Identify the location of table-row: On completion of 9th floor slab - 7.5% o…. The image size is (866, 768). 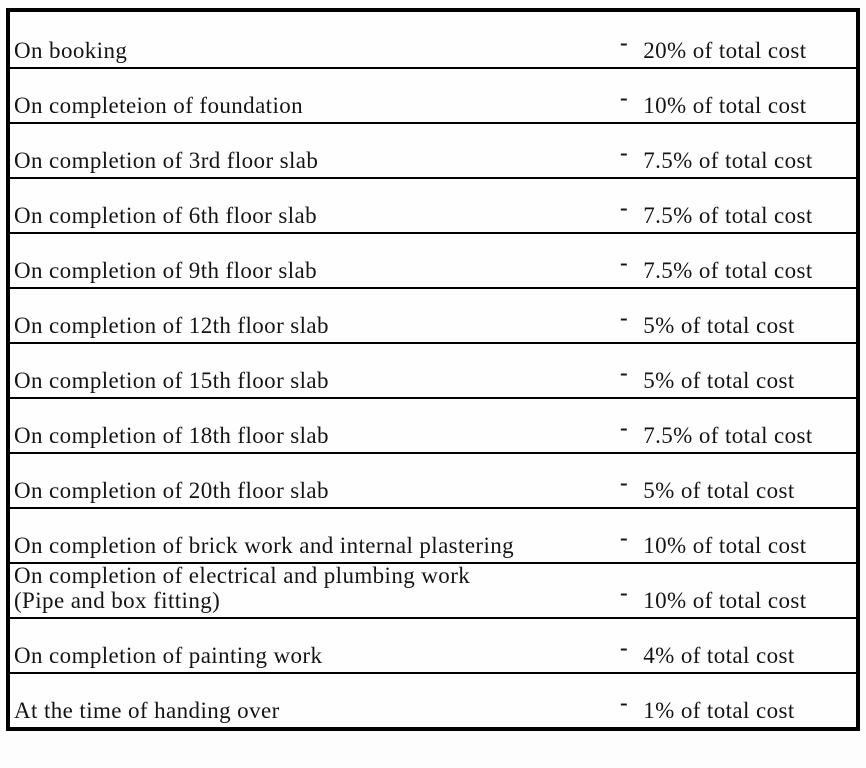
(433, 259).